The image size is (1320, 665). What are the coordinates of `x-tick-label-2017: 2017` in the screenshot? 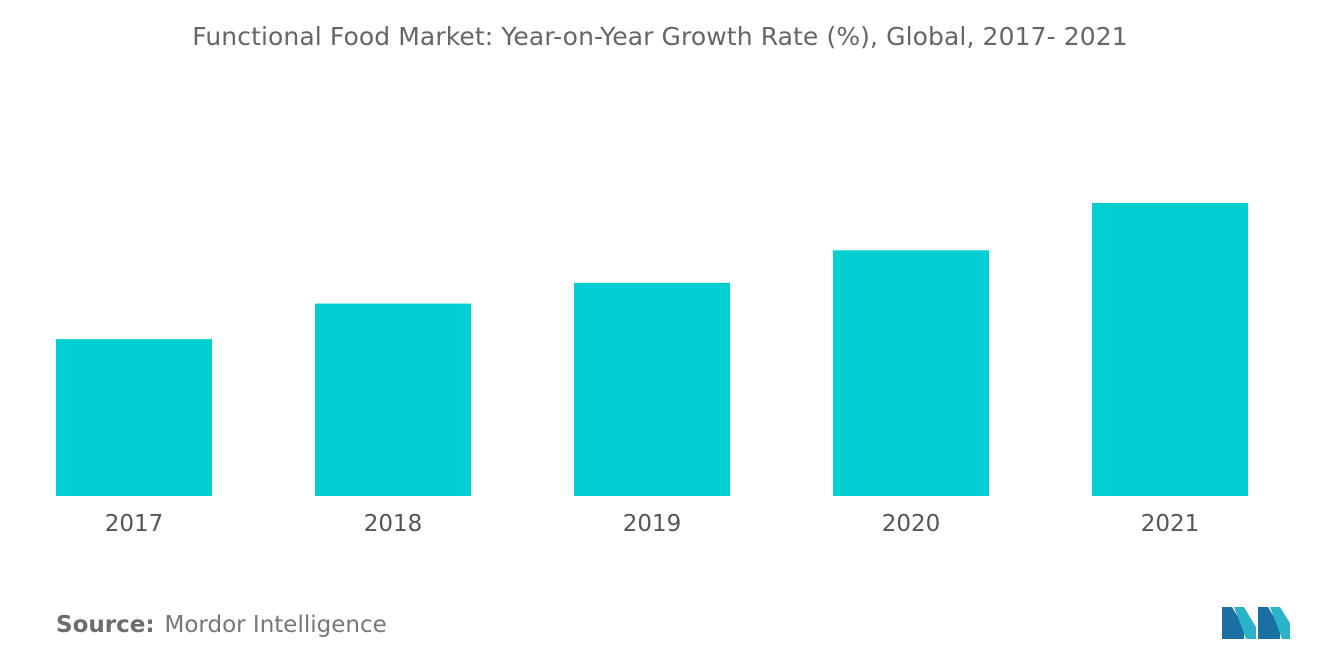 It's located at (134, 524).